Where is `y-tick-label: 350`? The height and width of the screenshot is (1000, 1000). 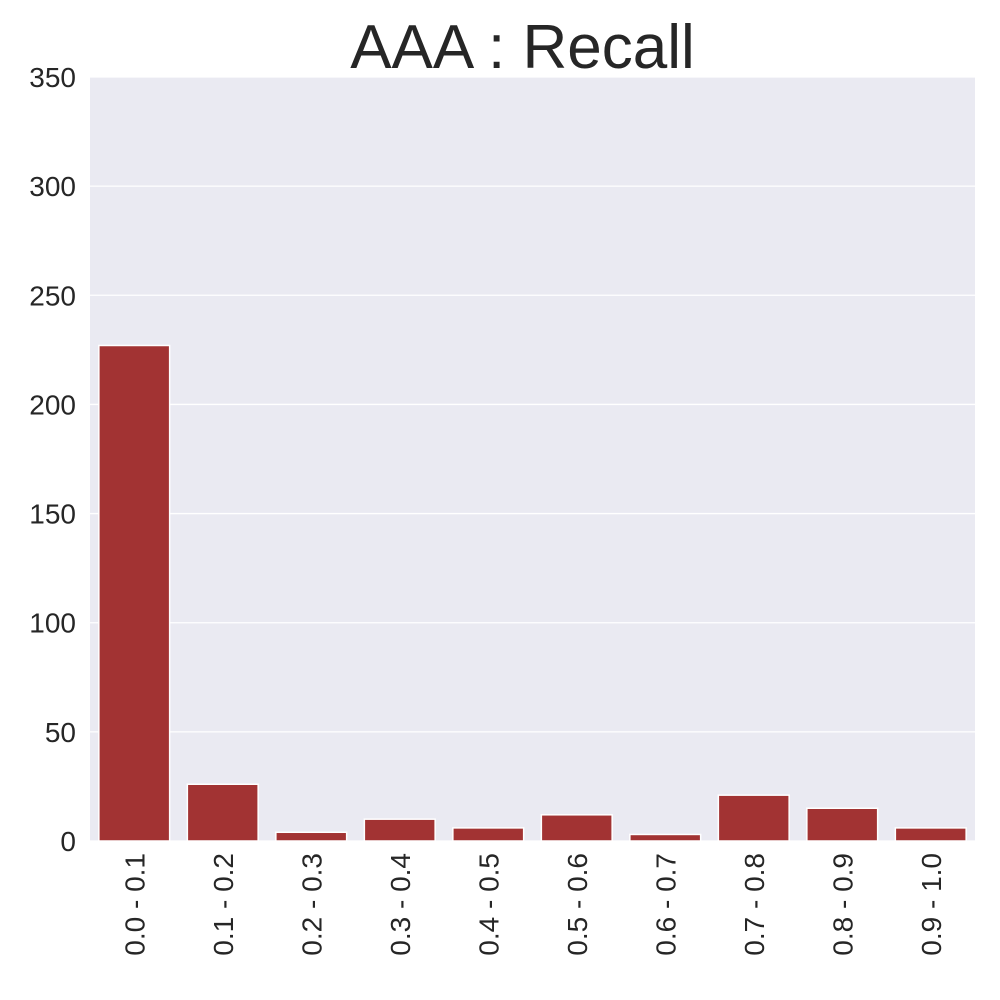
y-tick-label: 350 is located at coordinates (52, 77).